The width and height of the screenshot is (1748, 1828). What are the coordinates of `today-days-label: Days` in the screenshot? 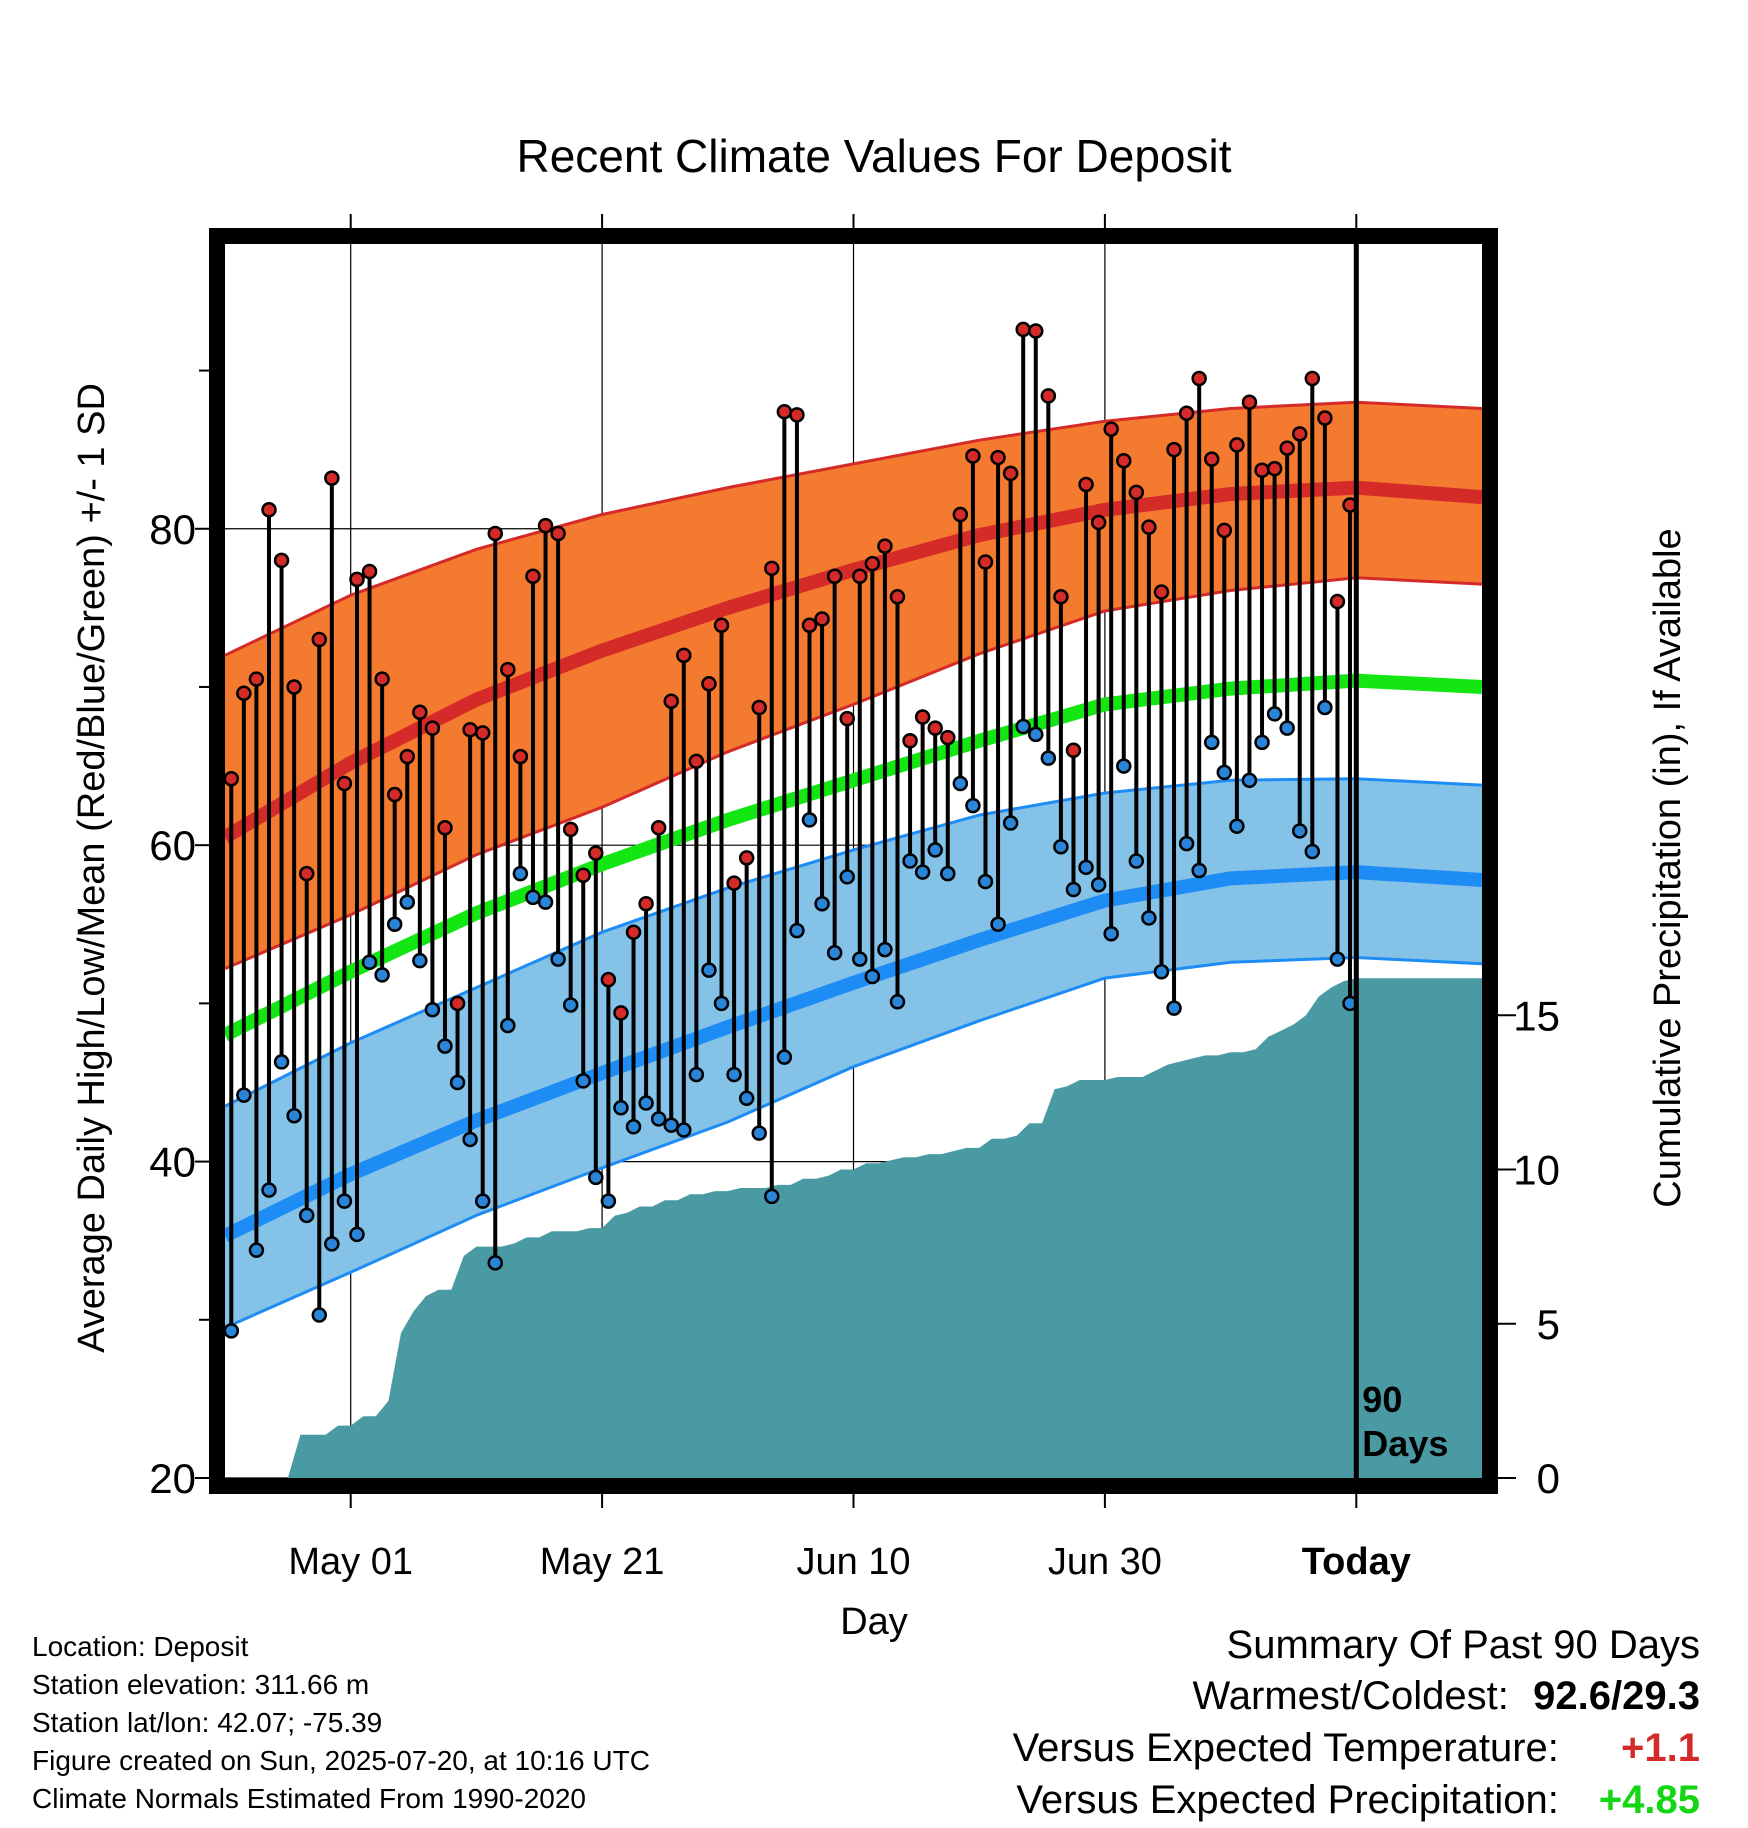 It's located at (1405, 1443).